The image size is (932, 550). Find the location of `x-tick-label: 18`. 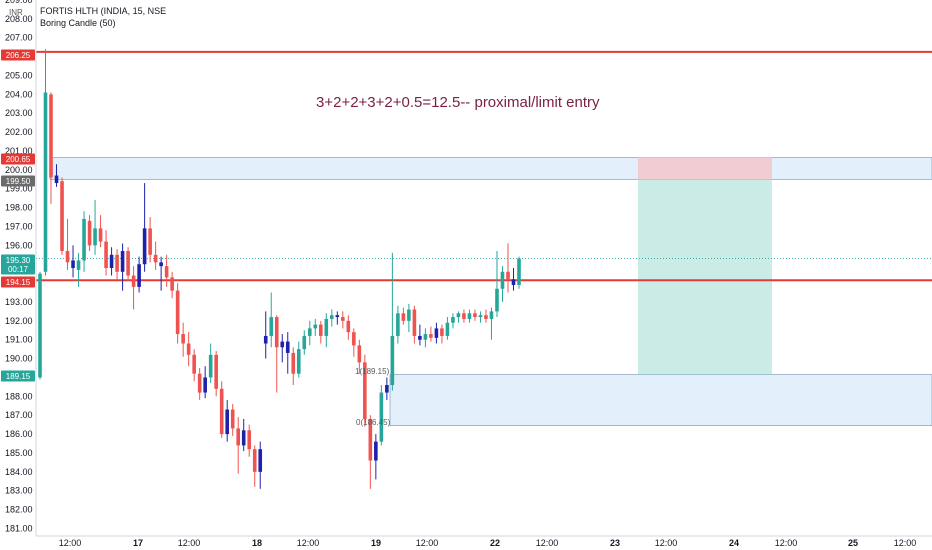

x-tick-label: 18 is located at coordinates (257, 543).